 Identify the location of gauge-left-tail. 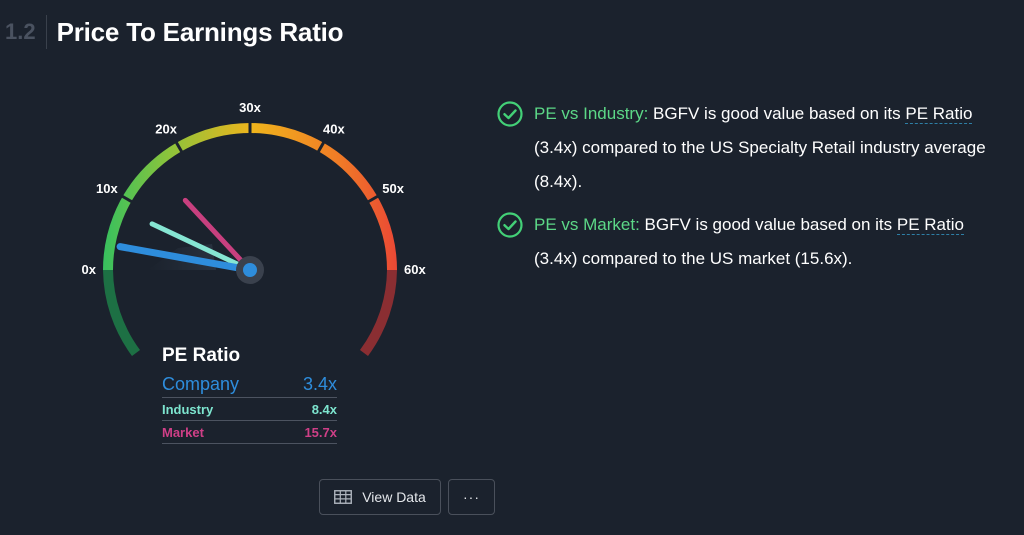
(122, 312).